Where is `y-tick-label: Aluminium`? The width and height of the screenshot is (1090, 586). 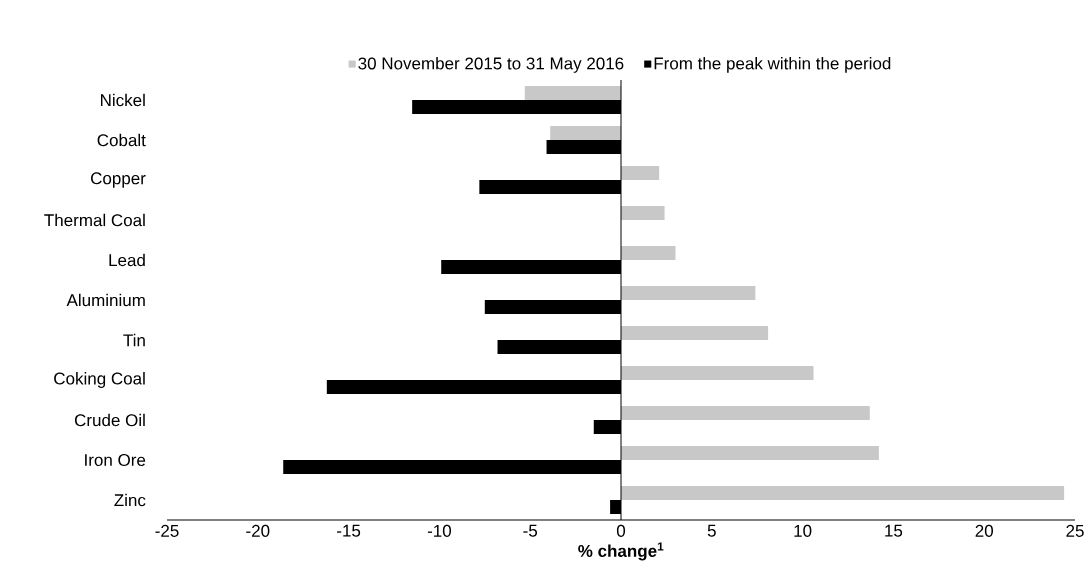
y-tick-label: Aluminium is located at coordinates (105, 300).